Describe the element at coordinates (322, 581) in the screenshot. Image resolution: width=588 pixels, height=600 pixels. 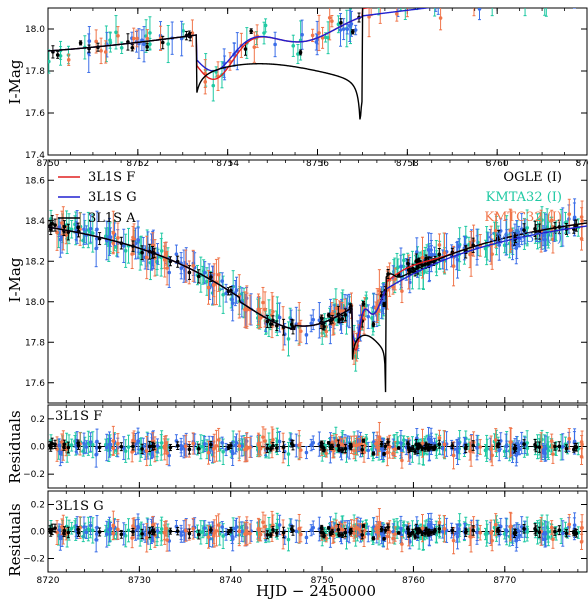
I see `resg-xtick-label-3: 8750` at that location.